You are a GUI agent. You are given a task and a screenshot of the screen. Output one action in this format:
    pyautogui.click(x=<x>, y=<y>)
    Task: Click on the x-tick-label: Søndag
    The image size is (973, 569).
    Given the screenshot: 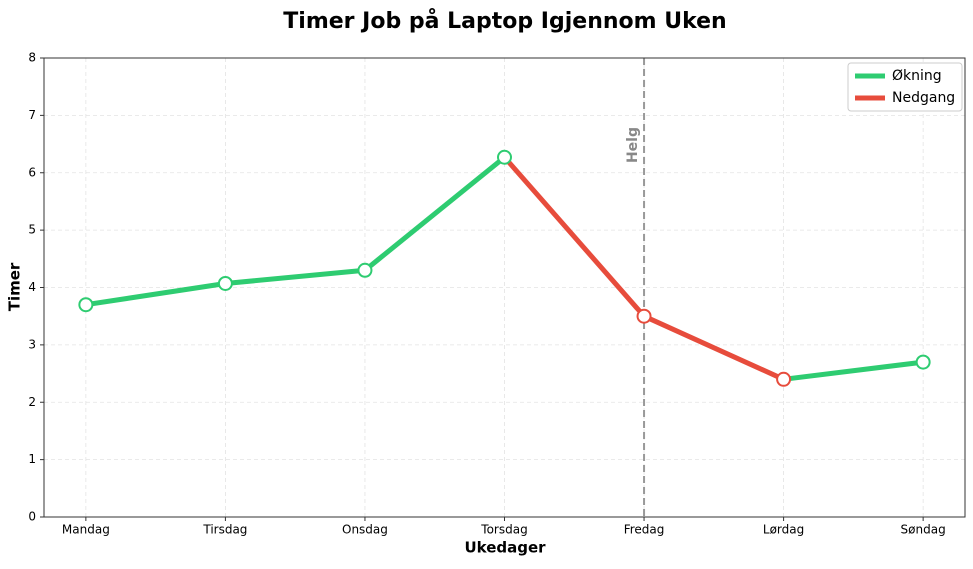 What is the action you would take?
    pyautogui.click(x=923, y=530)
    